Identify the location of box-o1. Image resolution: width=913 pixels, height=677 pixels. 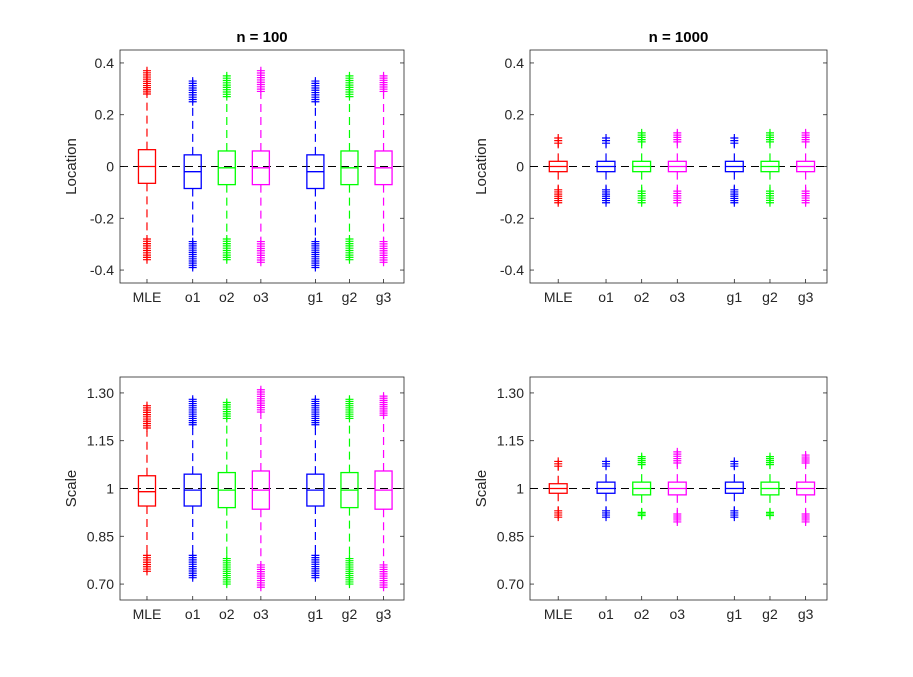
(606, 170).